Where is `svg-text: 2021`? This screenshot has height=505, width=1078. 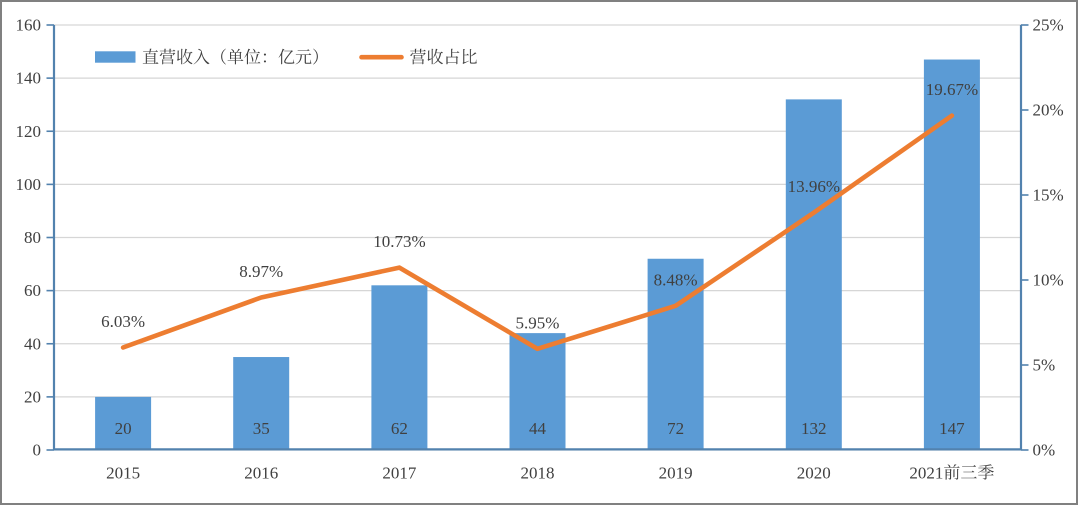
svg-text: 2021 is located at coordinates (926, 472).